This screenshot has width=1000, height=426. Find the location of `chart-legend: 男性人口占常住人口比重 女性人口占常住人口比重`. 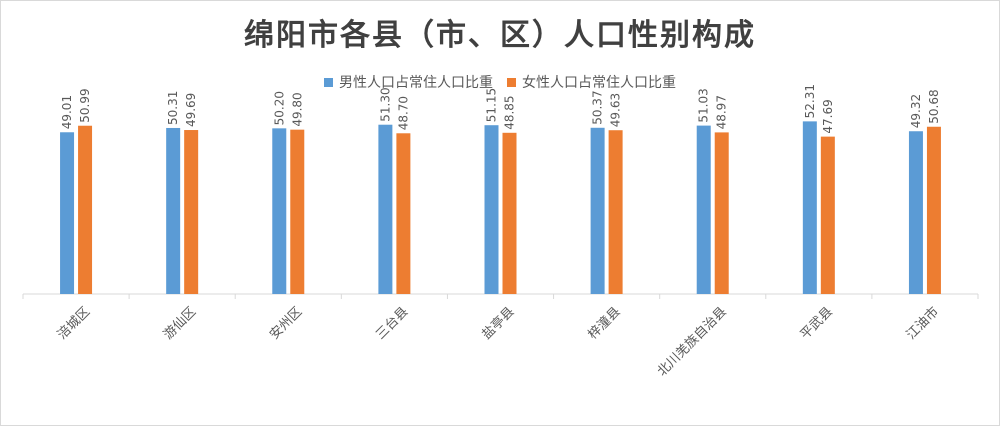

chart-legend: 男性人口占常住人口比重 女性人口占常住人口比重 is located at coordinates (500, 82).